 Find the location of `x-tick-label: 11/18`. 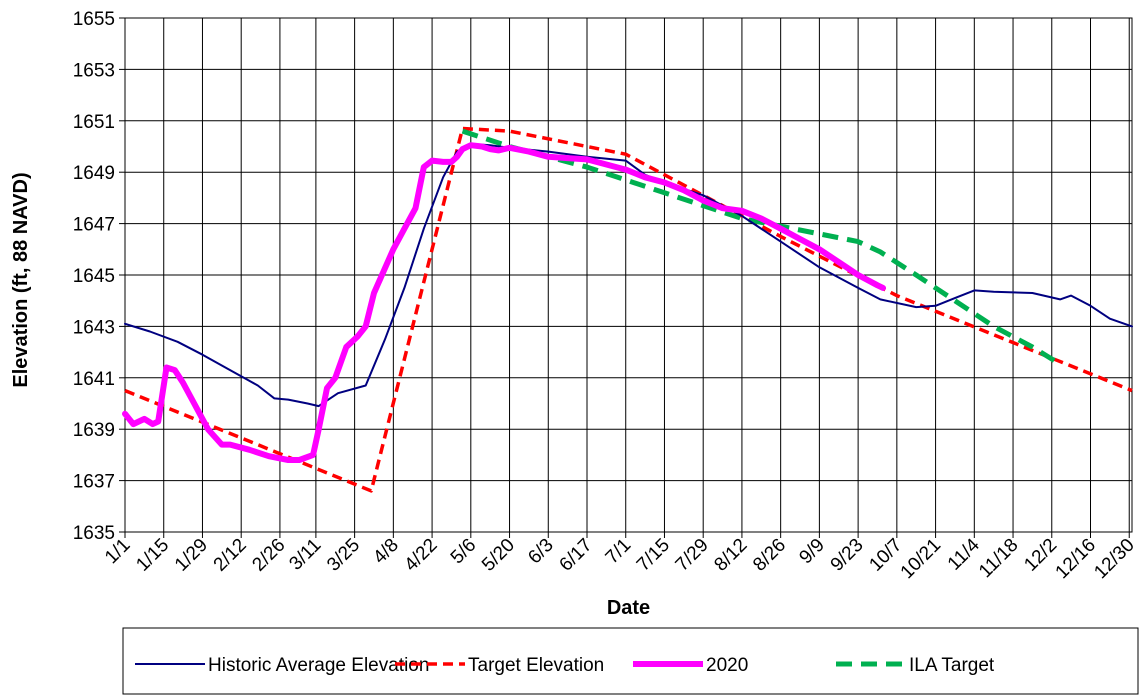

x-tick-label: 11/18 is located at coordinates (998, 558).